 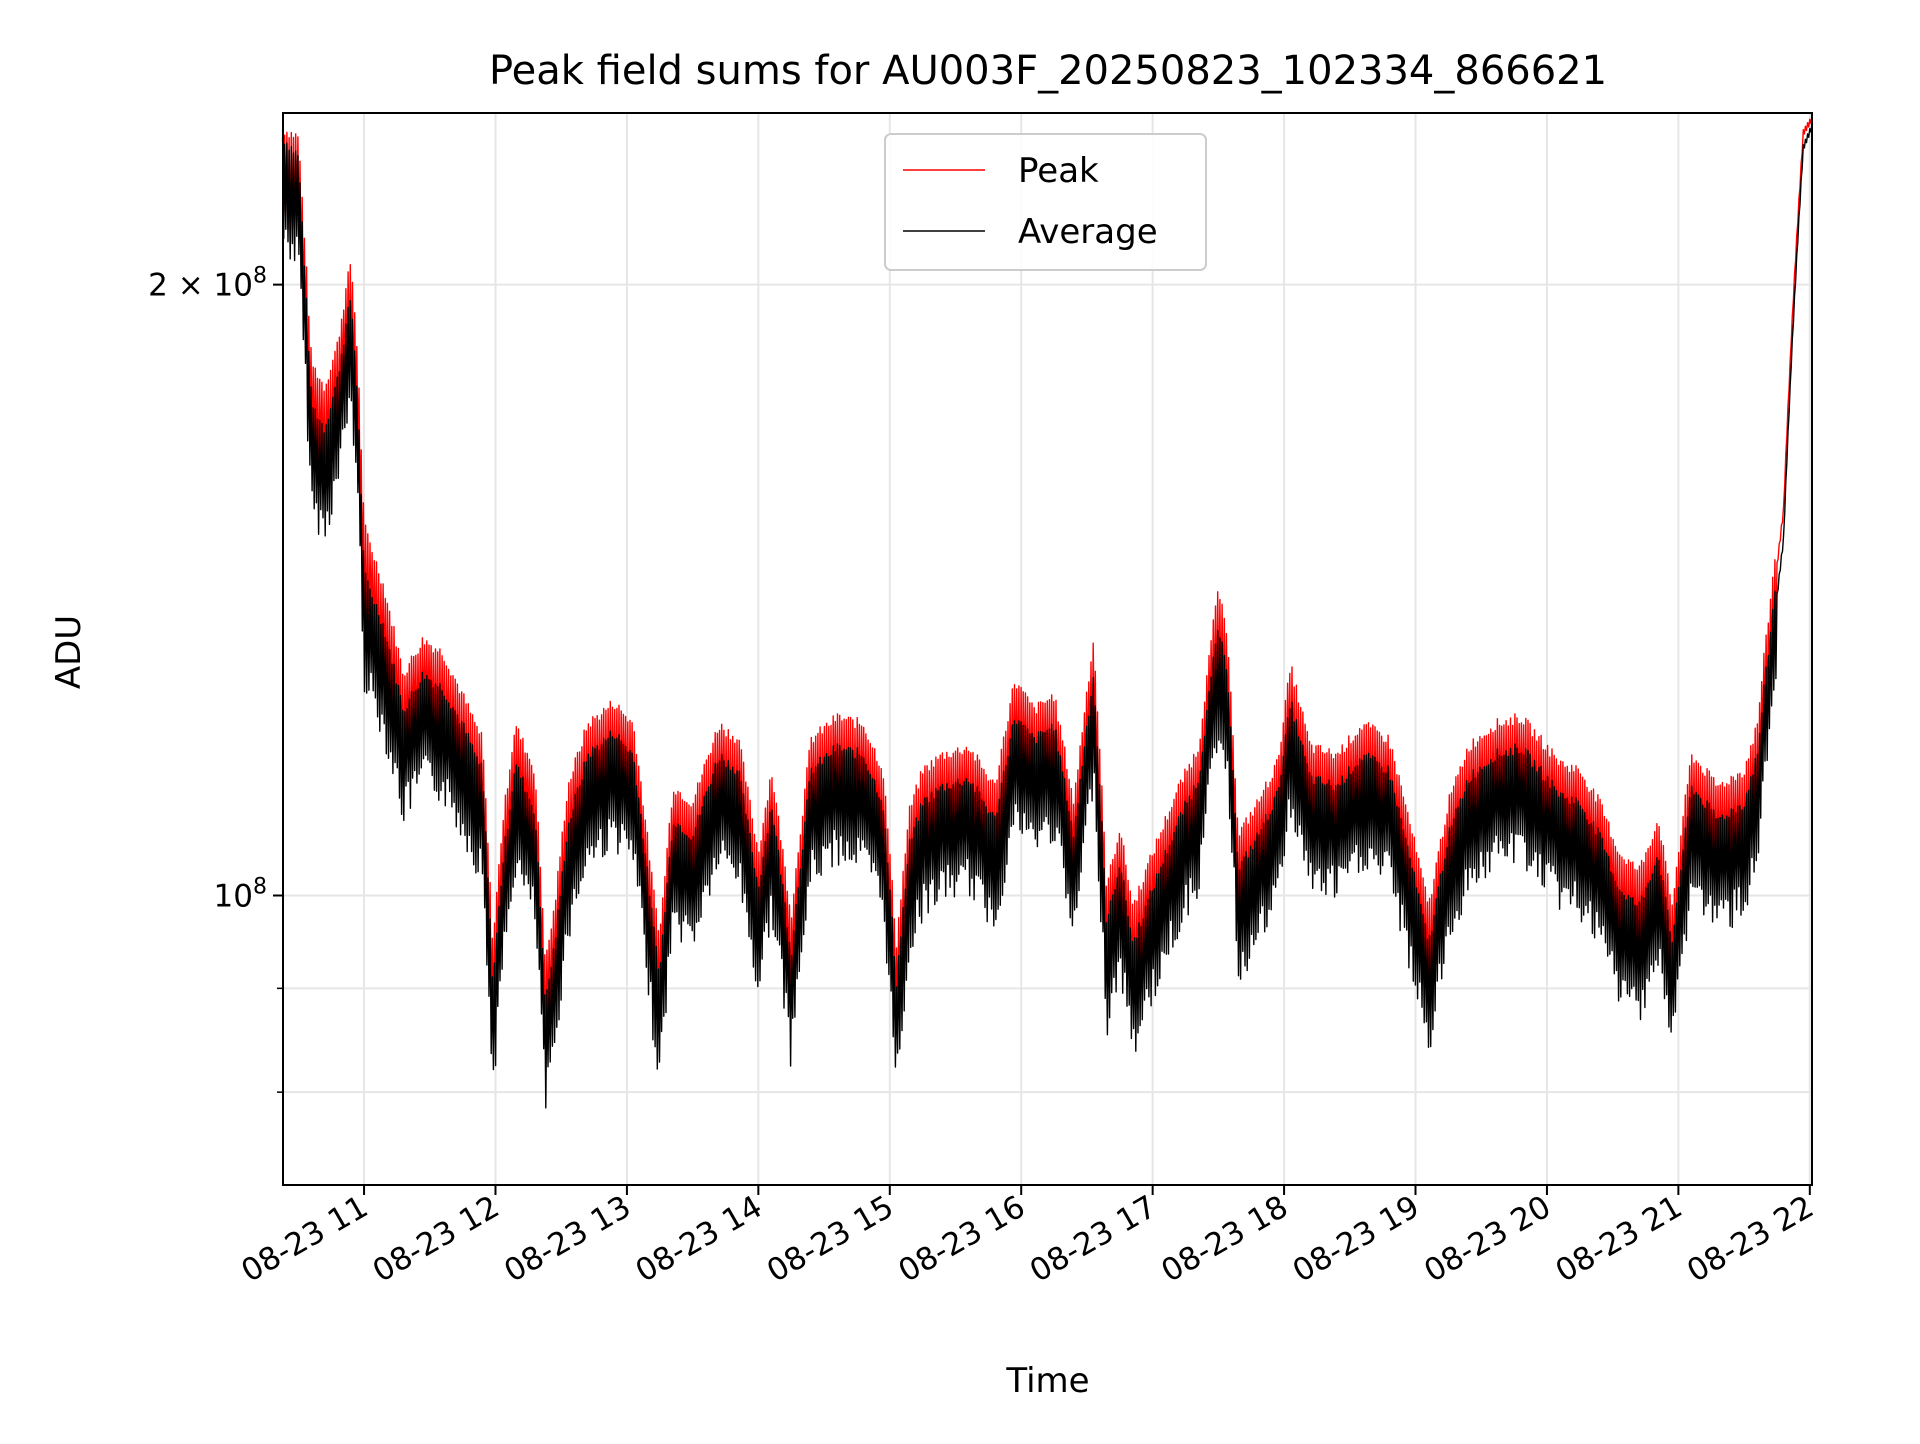 I want to click on y-tick-label: 108, so click(x=240, y=894).